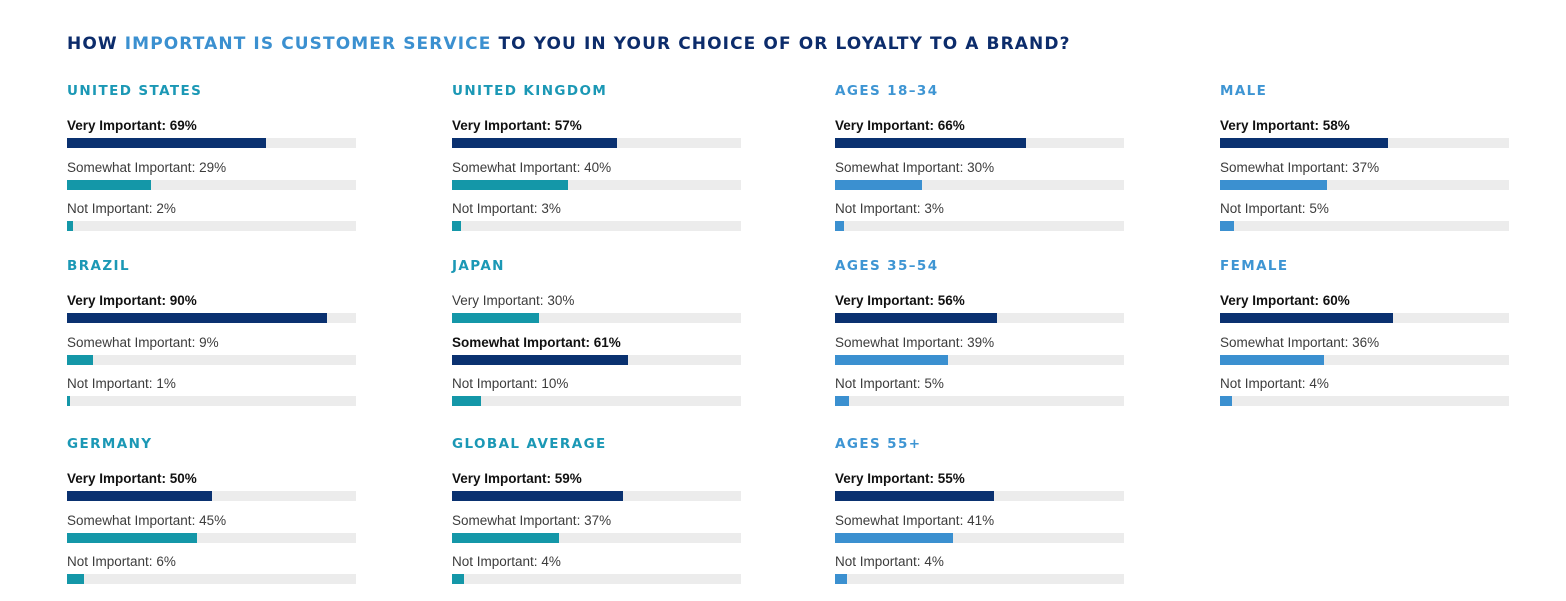 The image size is (1566, 601). I want to click on title-prefix: HOW, so click(96, 44).